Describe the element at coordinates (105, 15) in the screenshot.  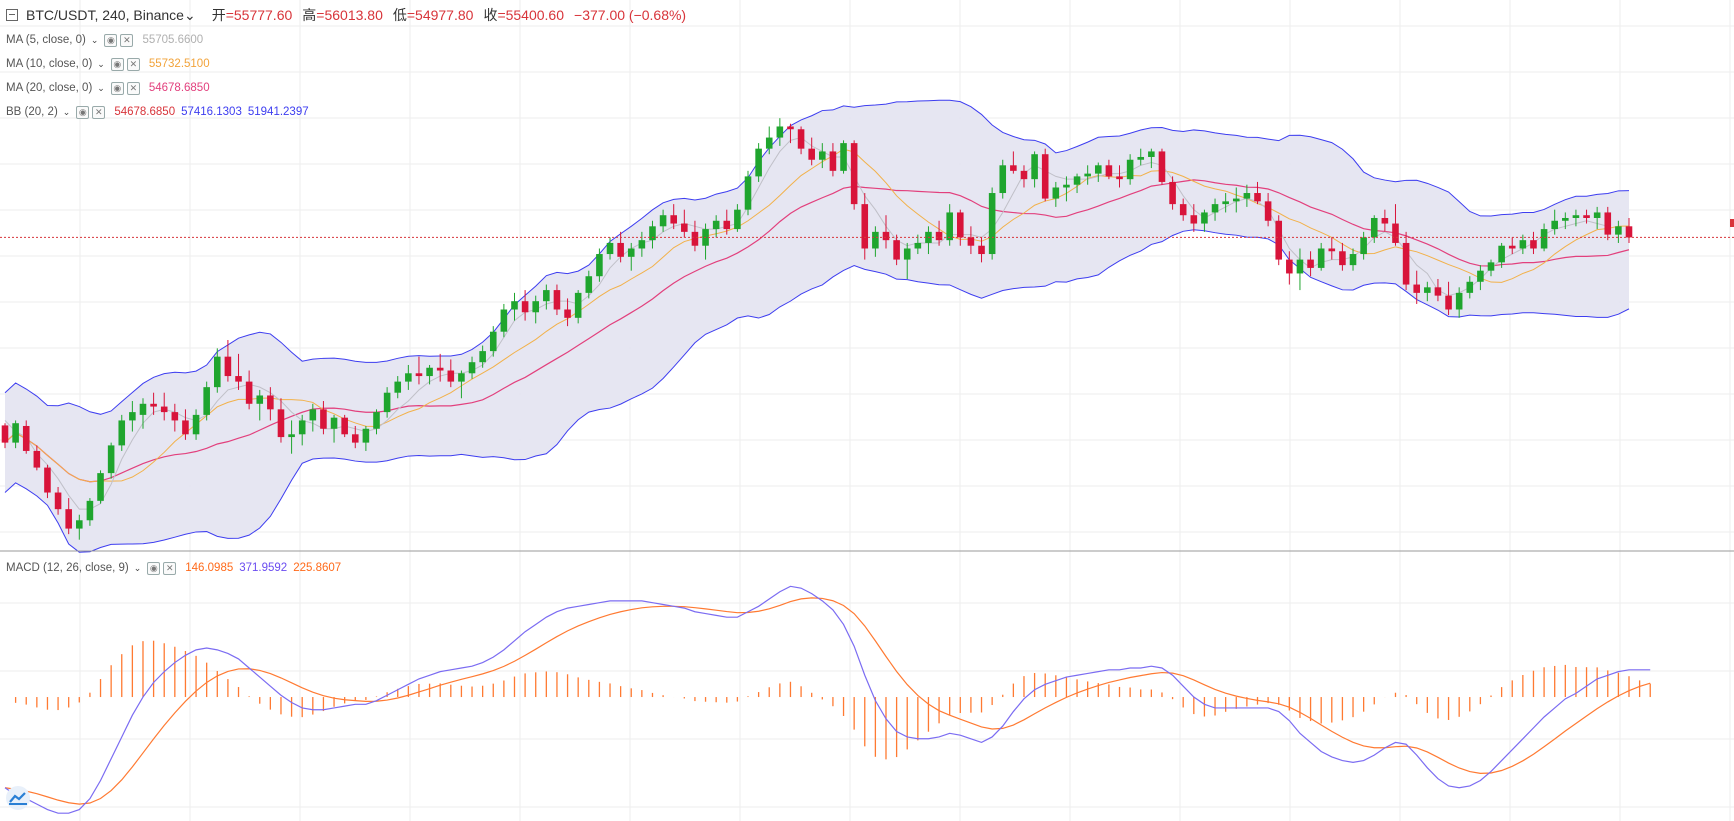
I see `symbol-title: BTC/USDT, 240, Binance` at that location.